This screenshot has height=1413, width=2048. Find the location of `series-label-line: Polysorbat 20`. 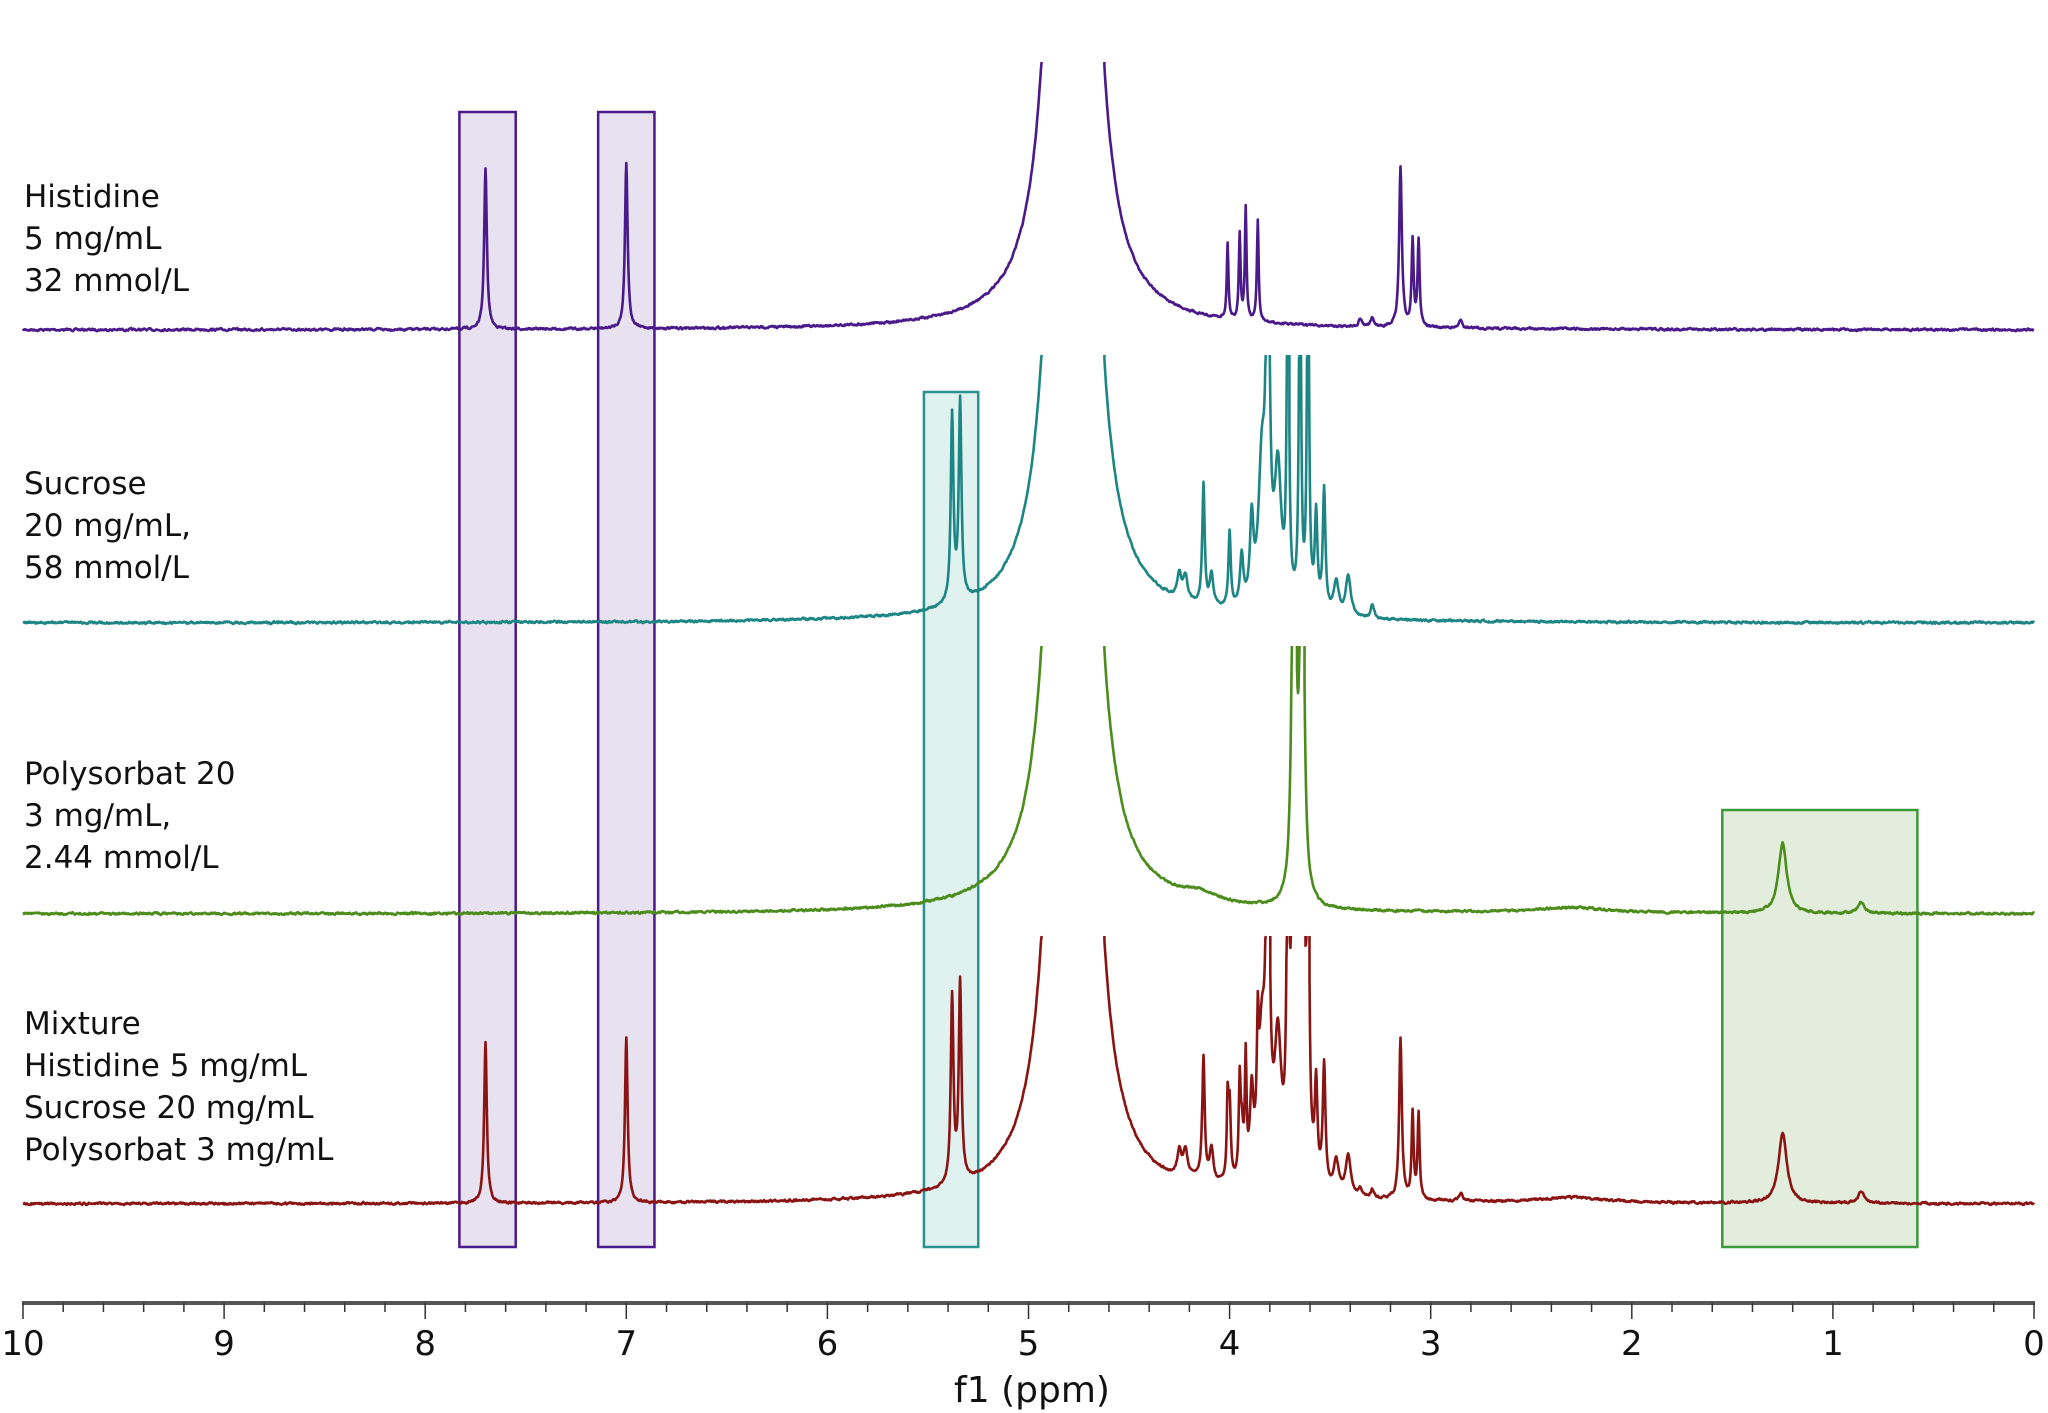

series-label-line: Polysorbat 20 is located at coordinates (130, 774).